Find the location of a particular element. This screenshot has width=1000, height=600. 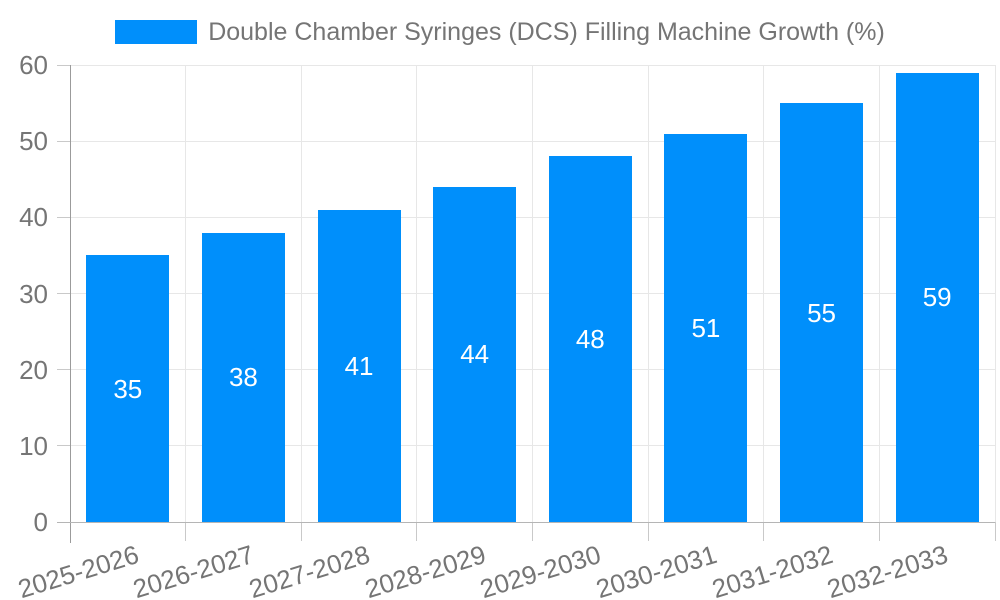

bar-2029-2030 is located at coordinates (590, 339).